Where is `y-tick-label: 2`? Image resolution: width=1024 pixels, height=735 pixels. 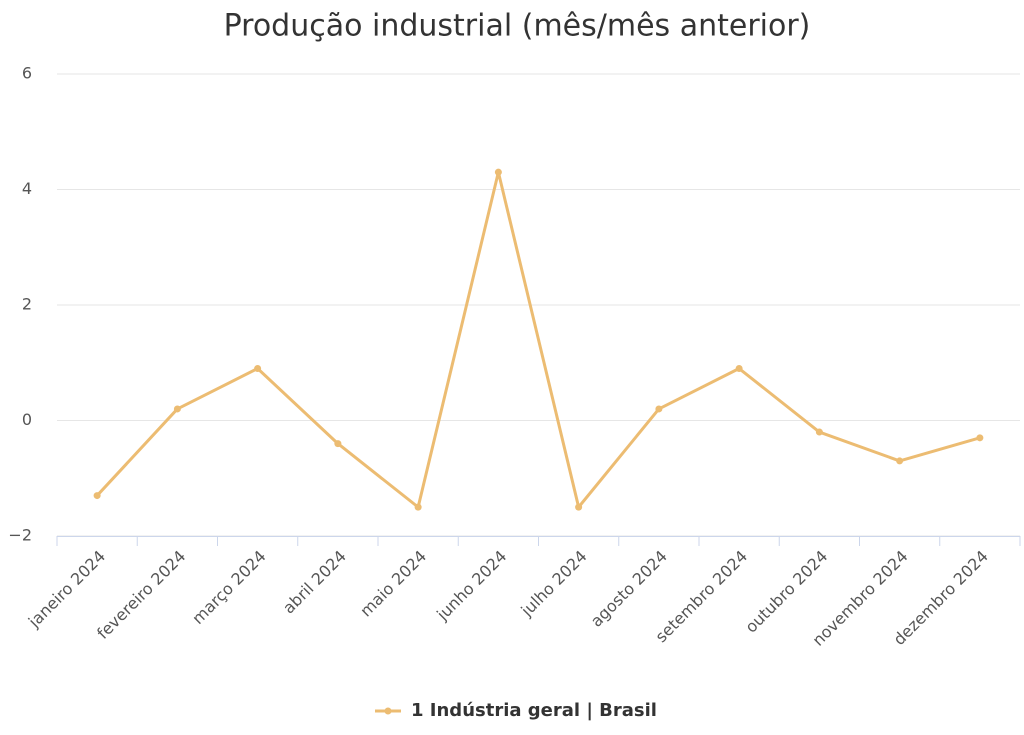 y-tick-label: 2 is located at coordinates (27, 304).